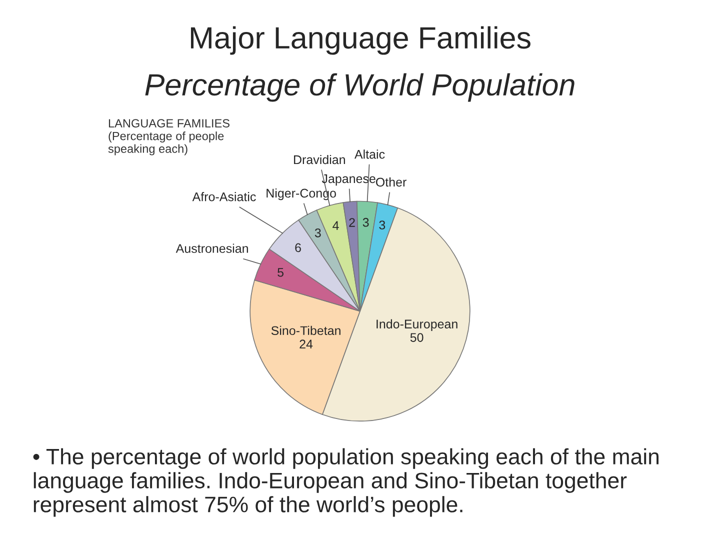  I want to click on data-label: 50, so click(417, 337).